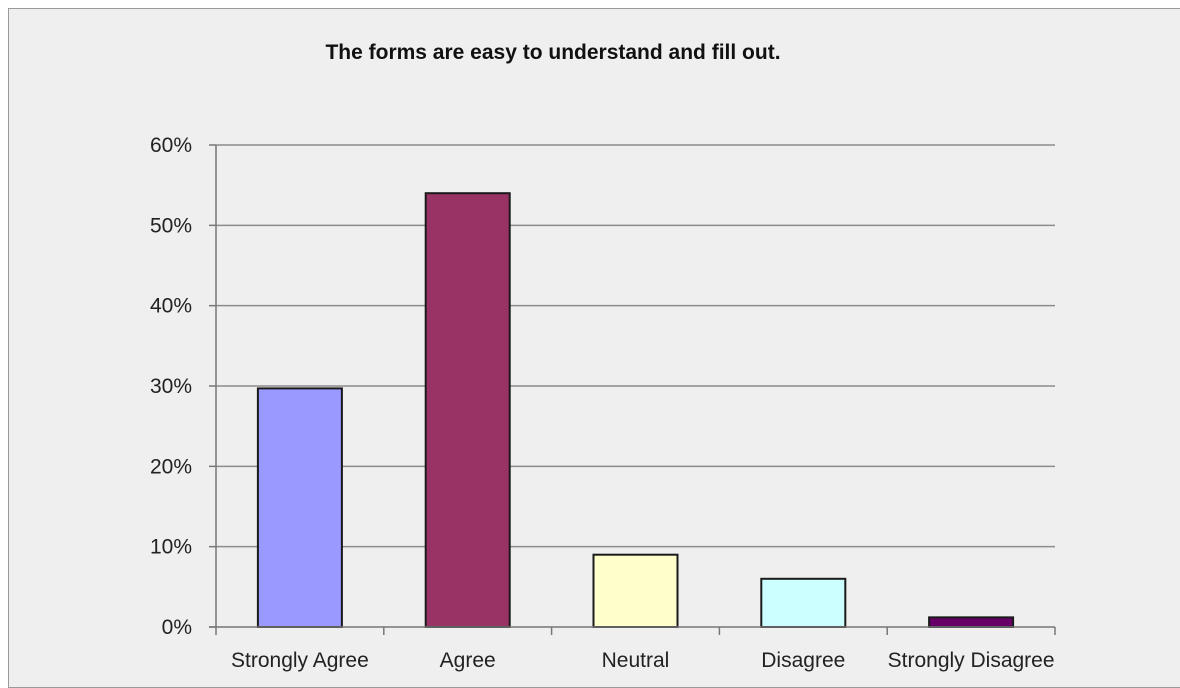 The height and width of the screenshot is (688, 1180). I want to click on x-tick-label: Strongly Disagree, so click(971, 660).